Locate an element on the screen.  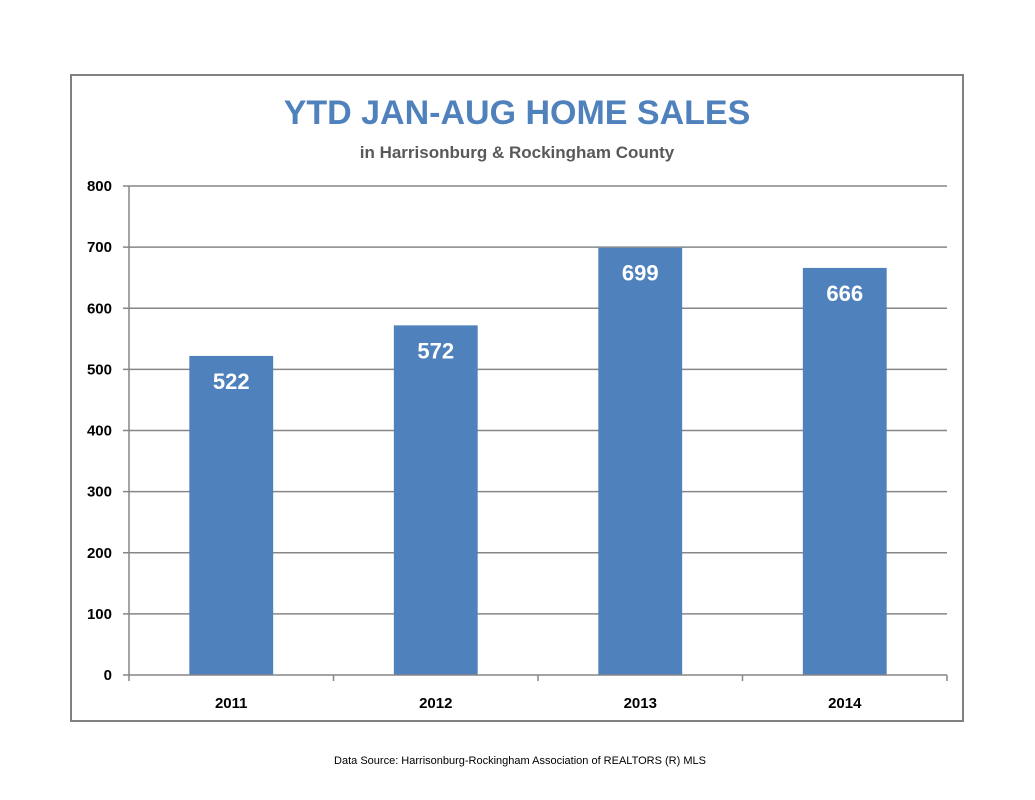
y-tick-label: 200 is located at coordinates (99, 553).